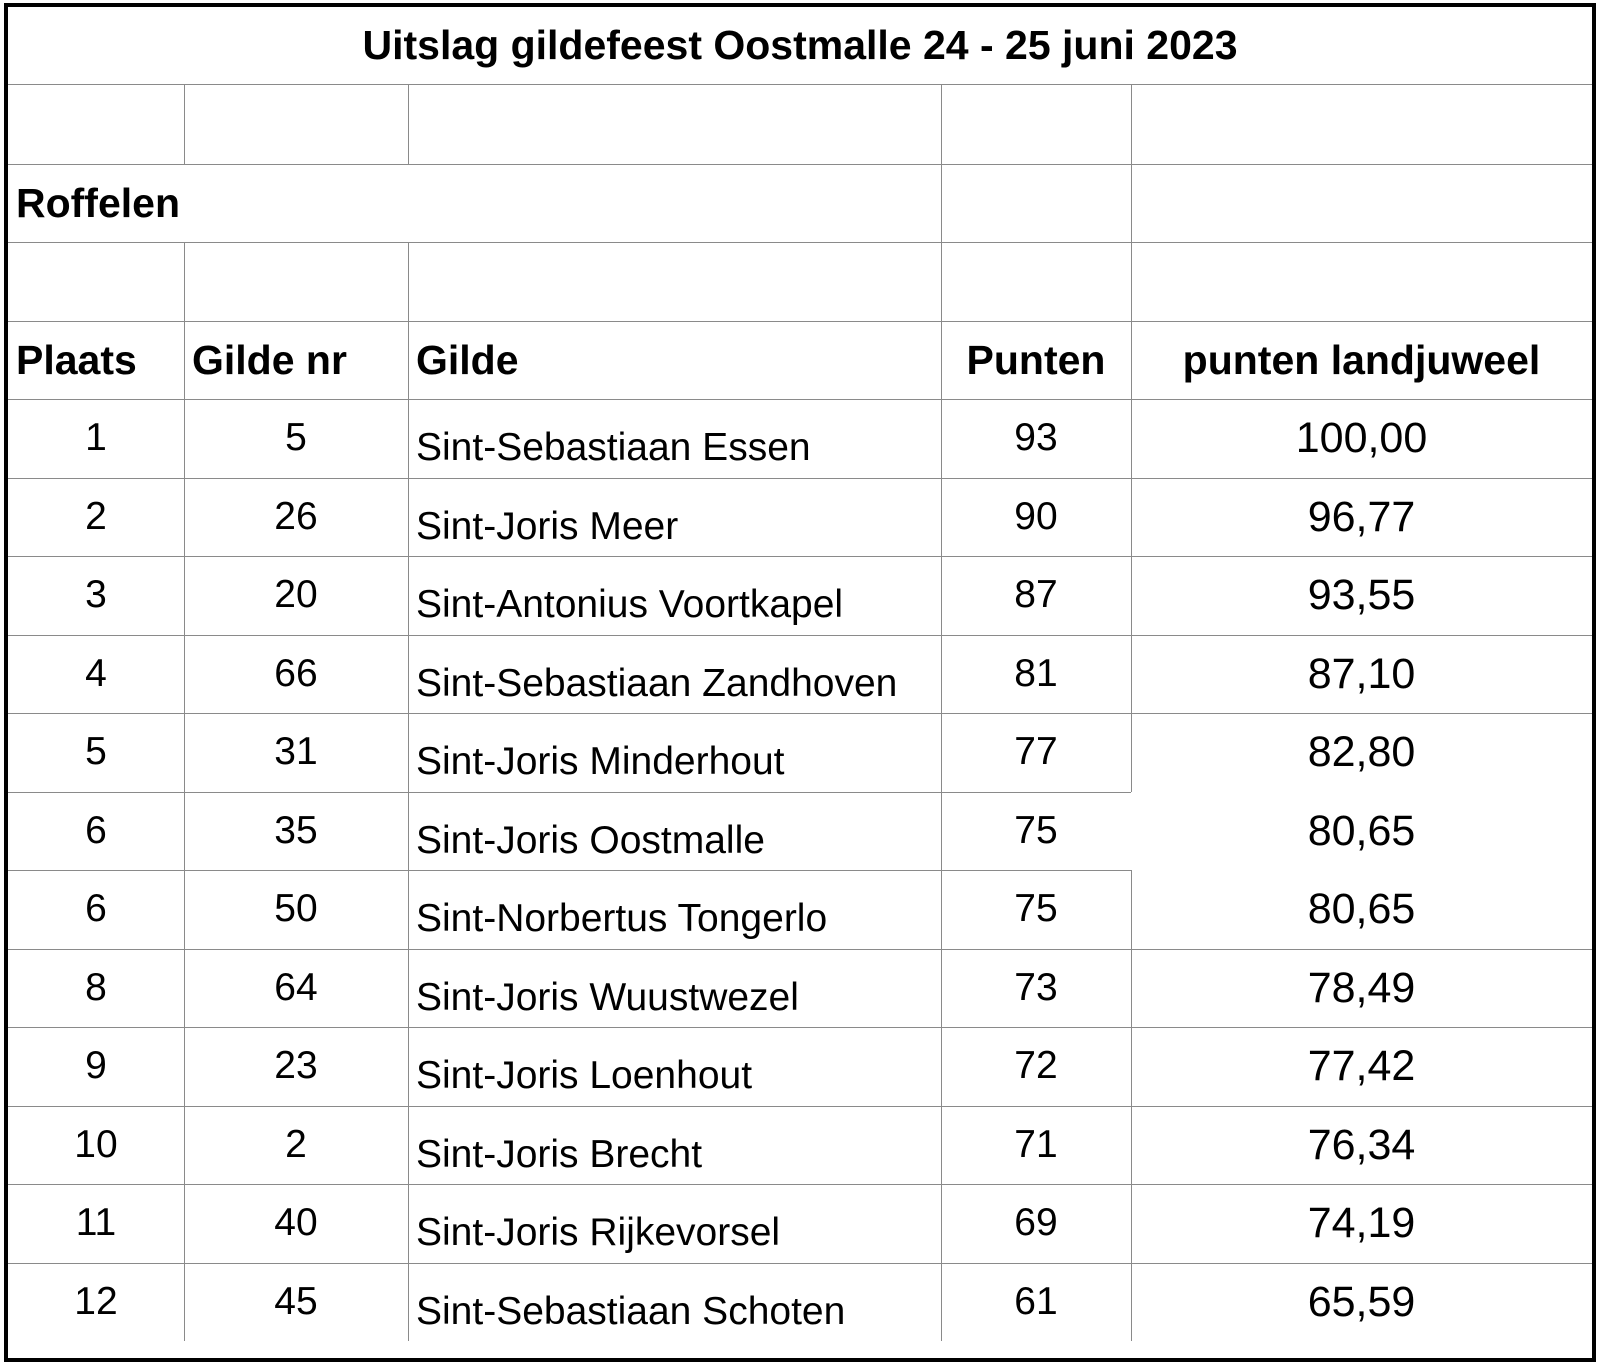 Image resolution: width=1600 pixels, height=1368 pixels. I want to click on cell-punten-landjuweel: 93,55, so click(1361, 594).